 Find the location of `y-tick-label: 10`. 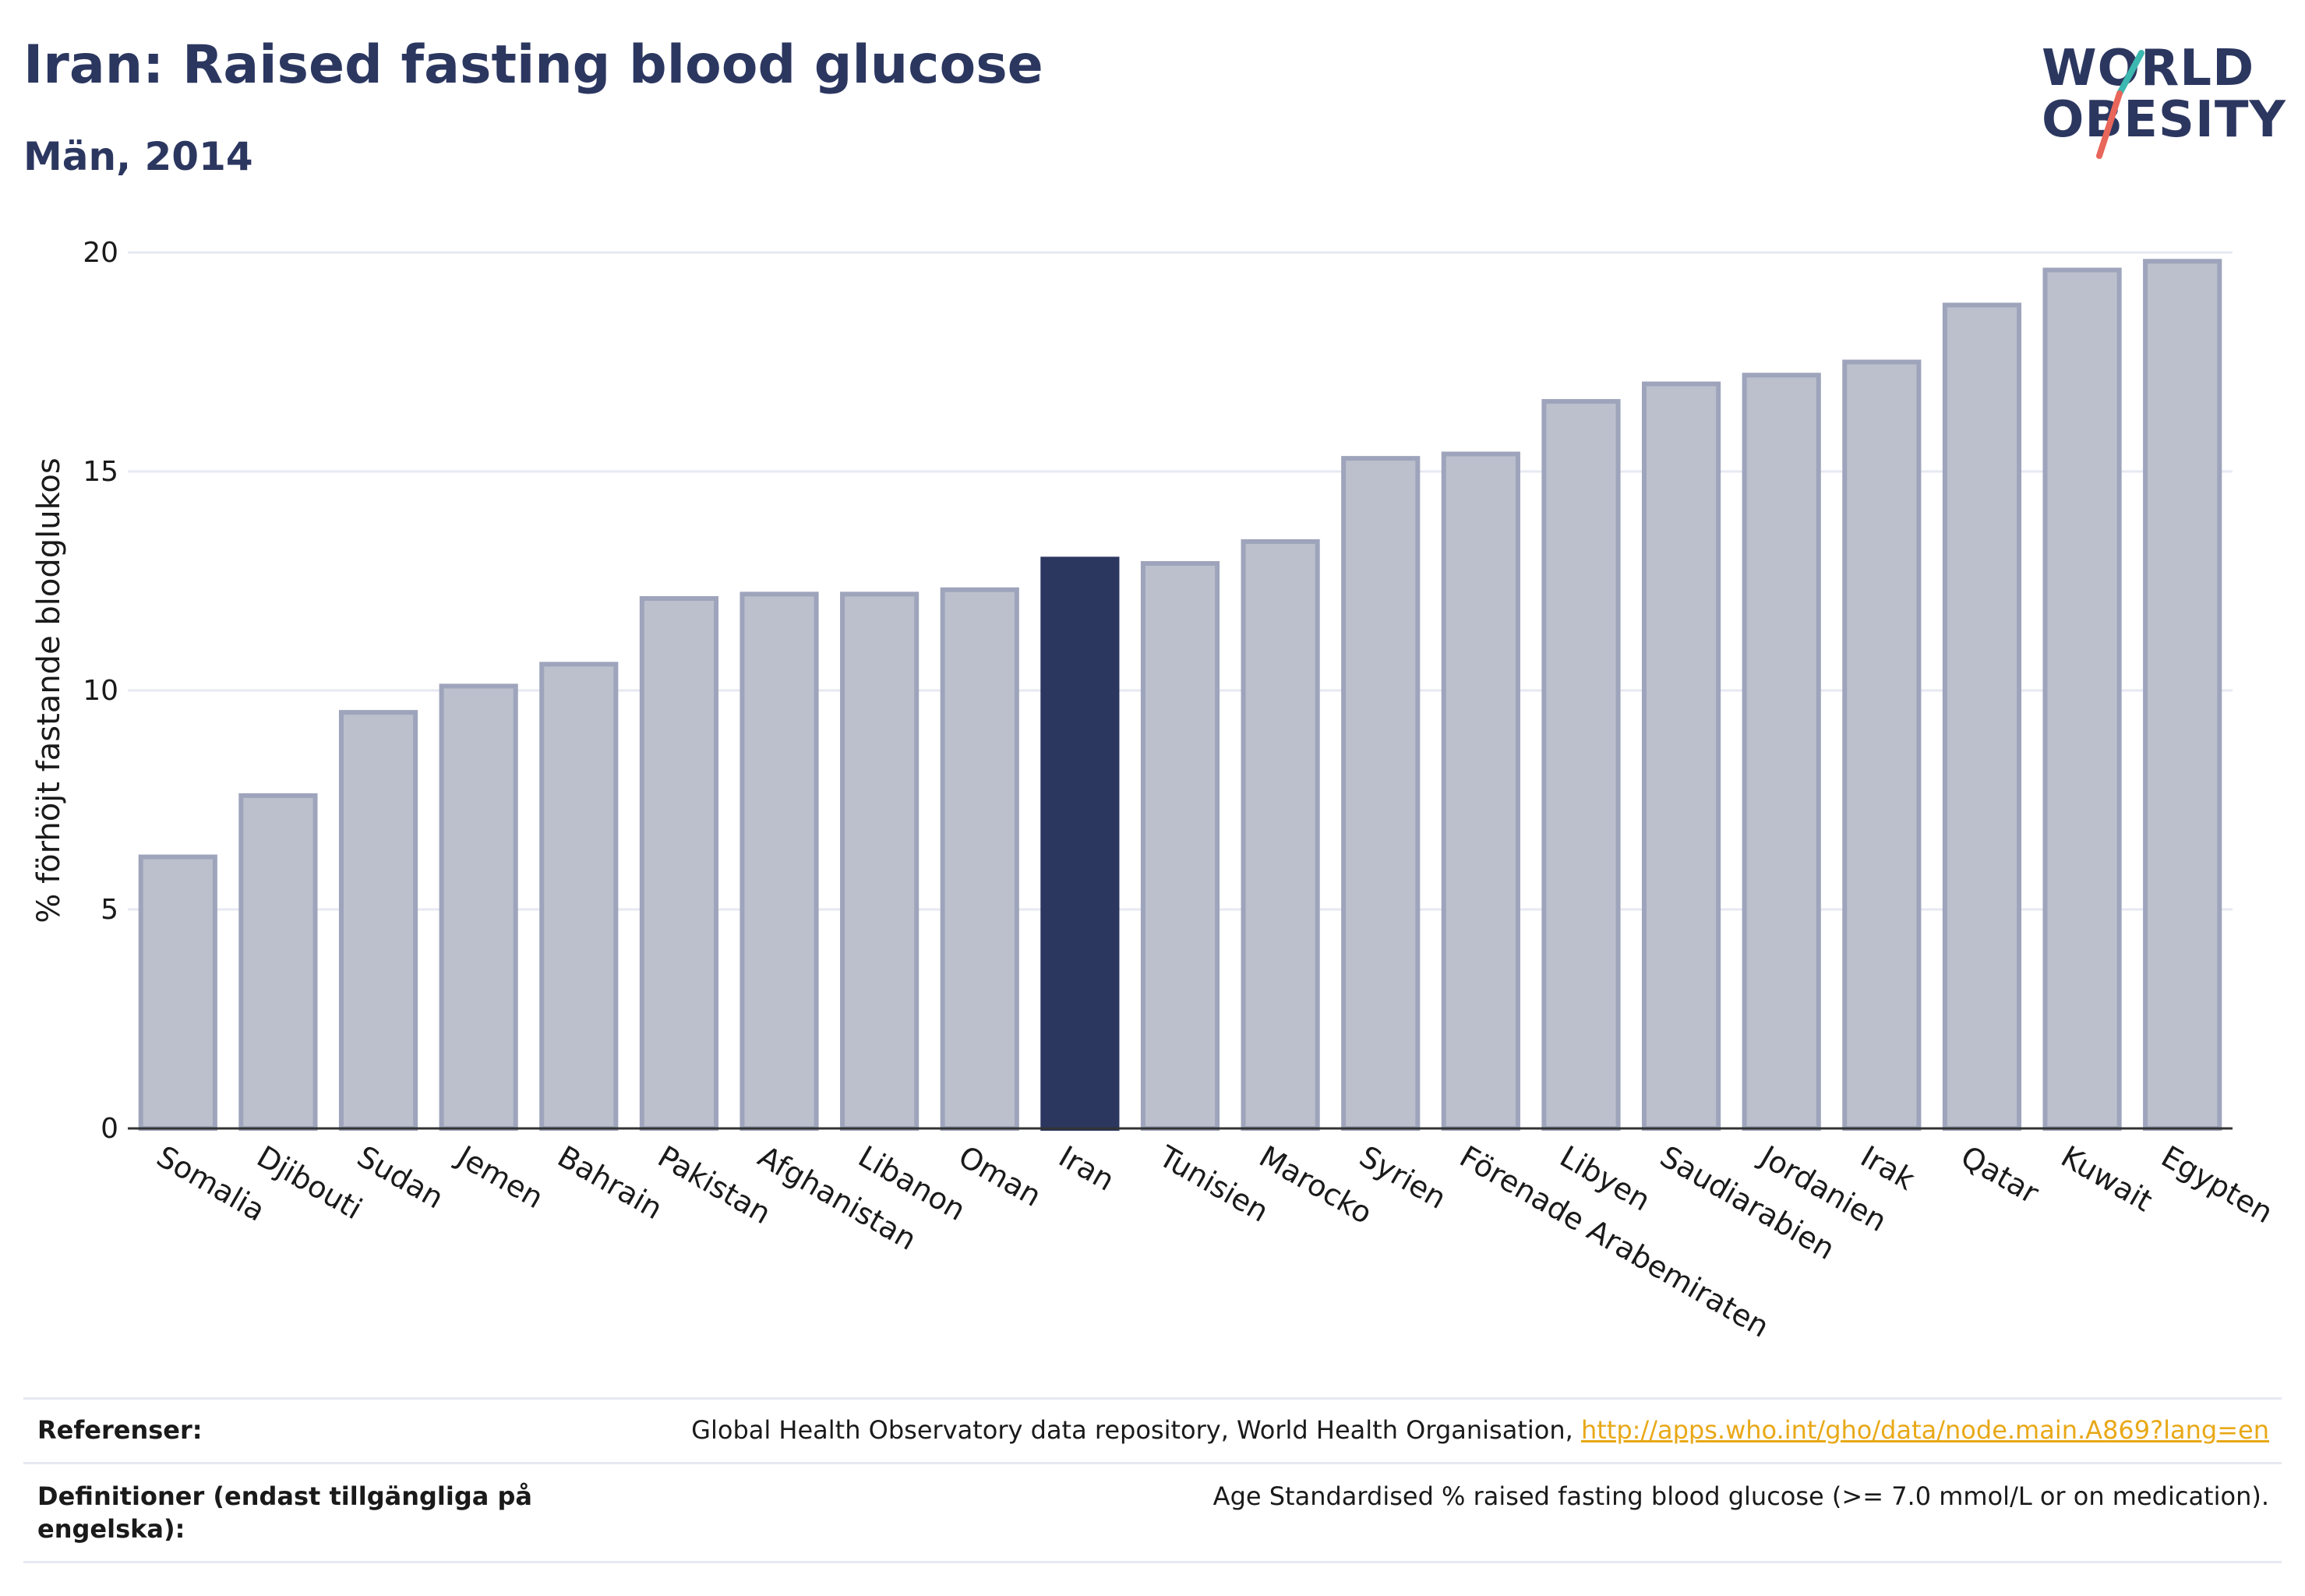

y-tick-label: 10 is located at coordinates (101, 691).